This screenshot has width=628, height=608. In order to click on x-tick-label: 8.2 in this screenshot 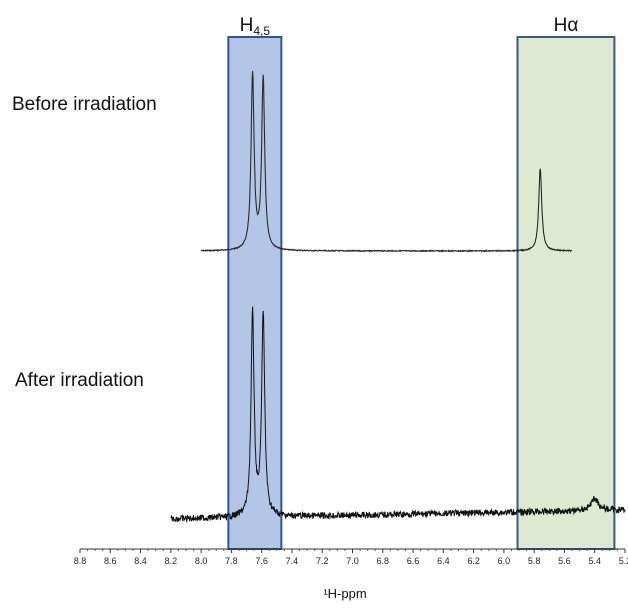, I will do `click(171, 561)`.